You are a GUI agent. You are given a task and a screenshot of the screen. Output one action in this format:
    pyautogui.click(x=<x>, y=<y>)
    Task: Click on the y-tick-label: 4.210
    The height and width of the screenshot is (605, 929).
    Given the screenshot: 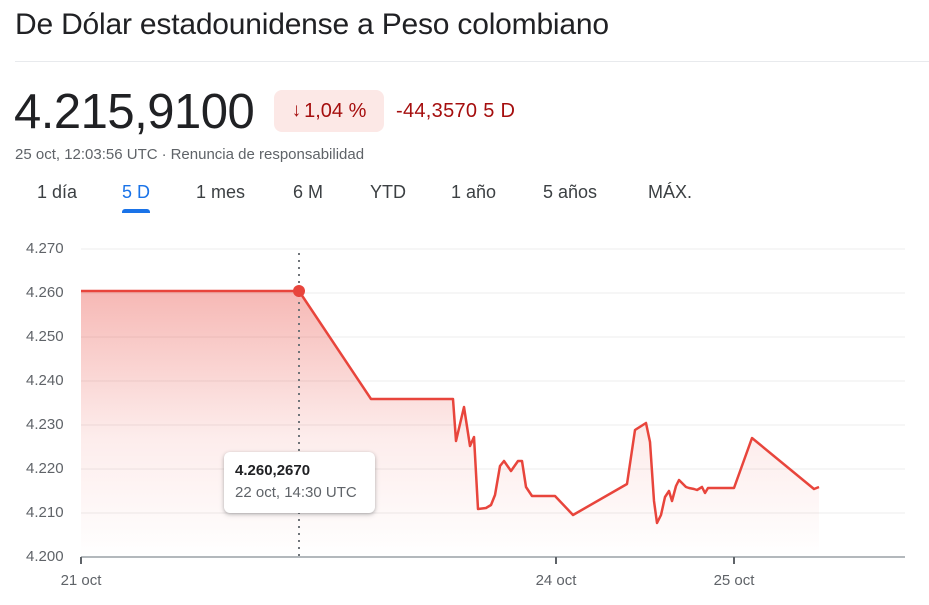 What is the action you would take?
    pyautogui.click(x=45, y=512)
    